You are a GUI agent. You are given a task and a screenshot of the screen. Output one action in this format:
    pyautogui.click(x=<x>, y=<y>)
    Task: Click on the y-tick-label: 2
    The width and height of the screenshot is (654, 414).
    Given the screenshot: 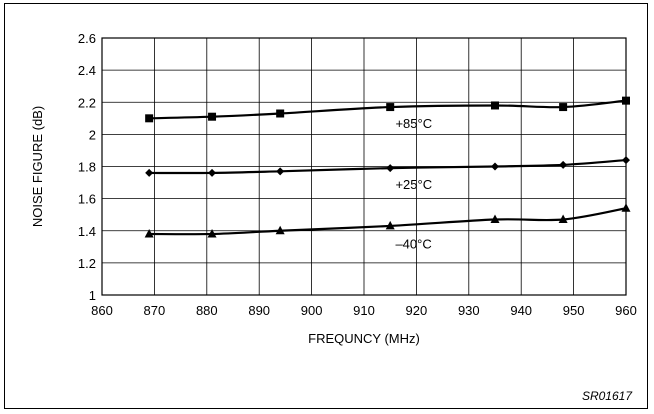 What is the action you would take?
    pyautogui.click(x=92, y=134)
    